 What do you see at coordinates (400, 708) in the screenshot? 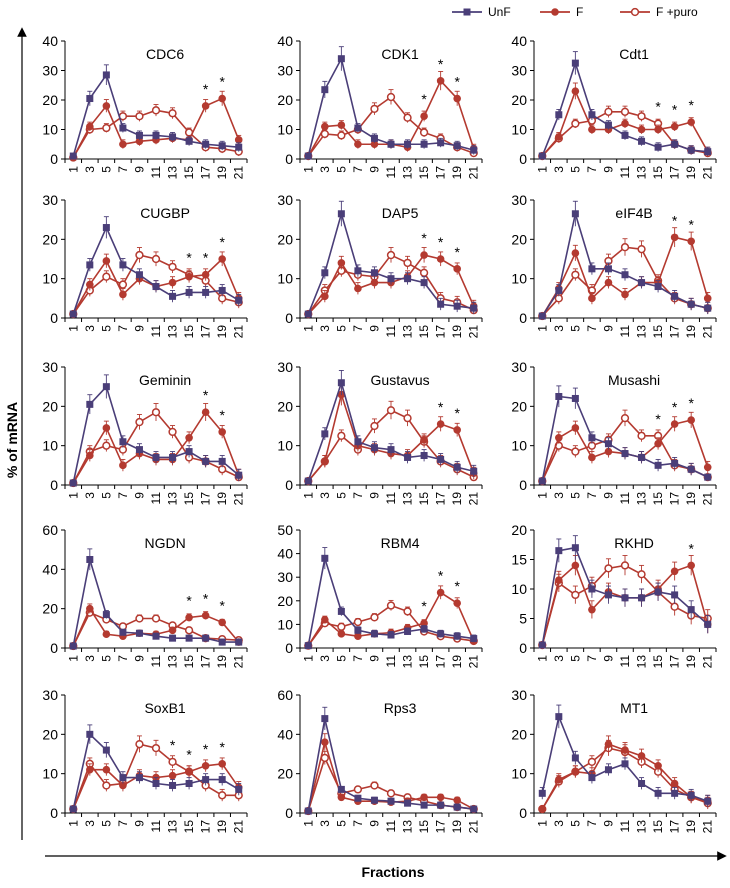
I see `chart-title: Rps3` at bounding box center [400, 708].